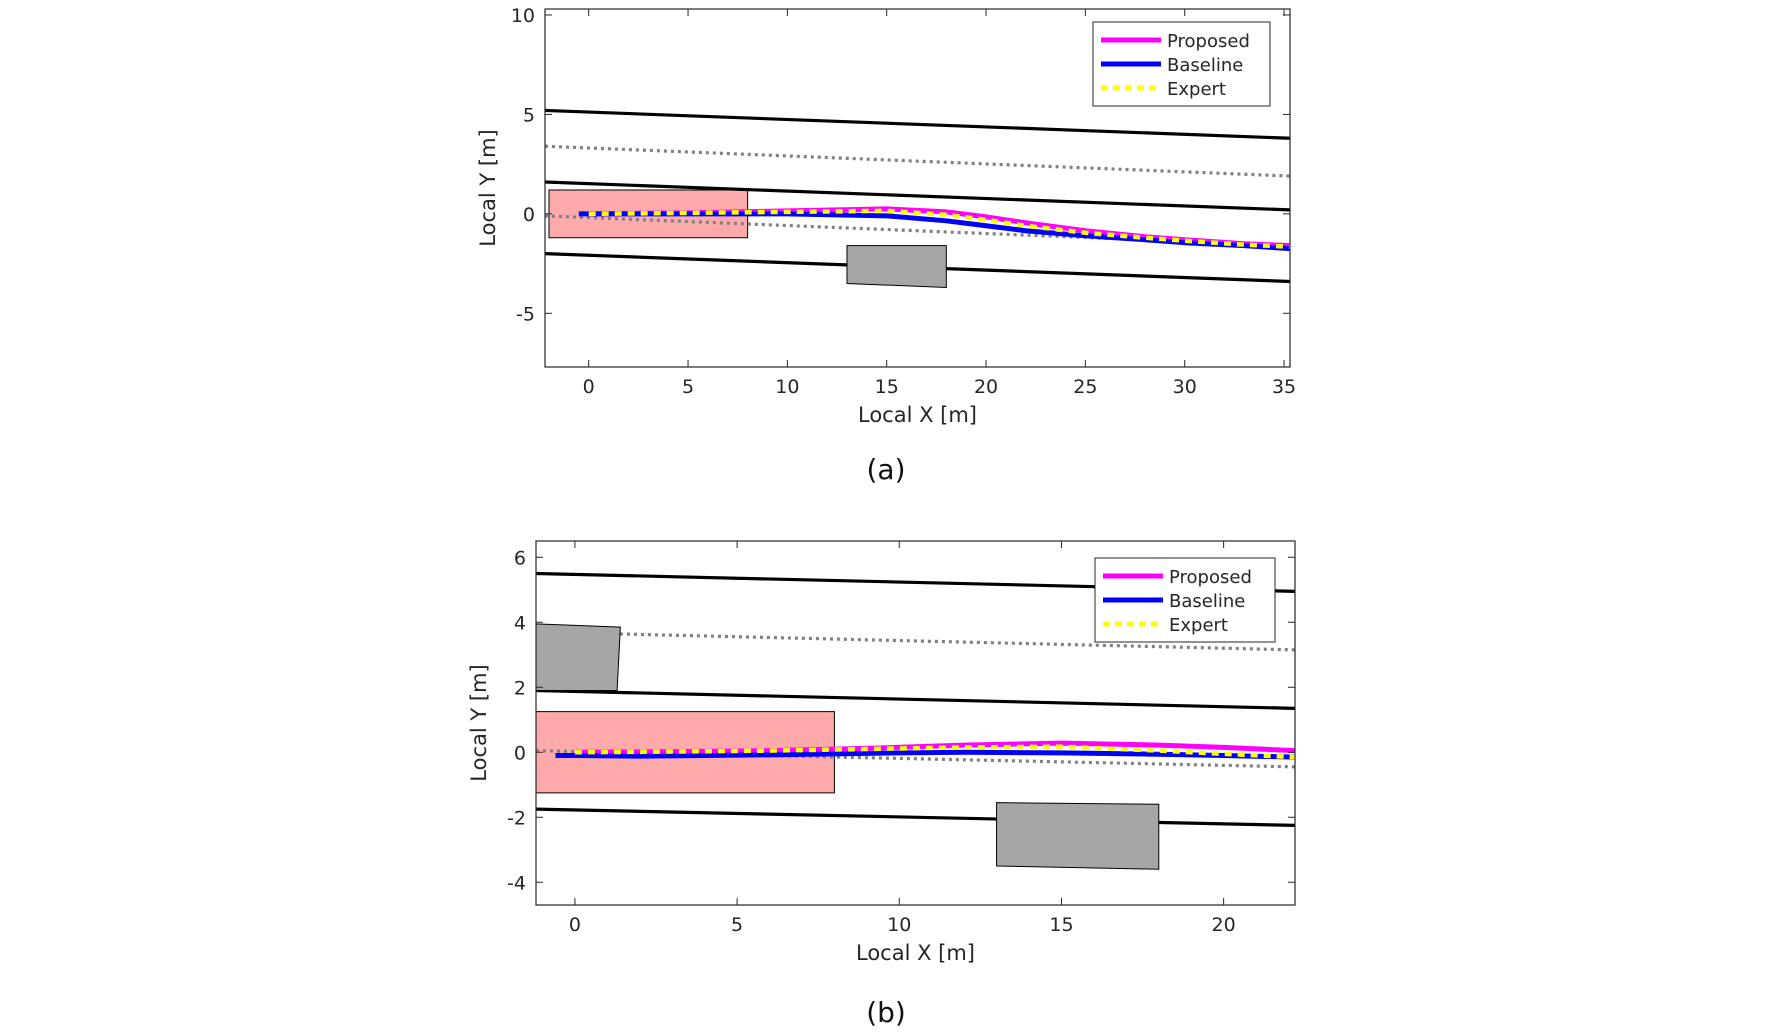  Describe the element at coordinates (520, 558) in the screenshot. I see `y-tick-label: 6` at that location.